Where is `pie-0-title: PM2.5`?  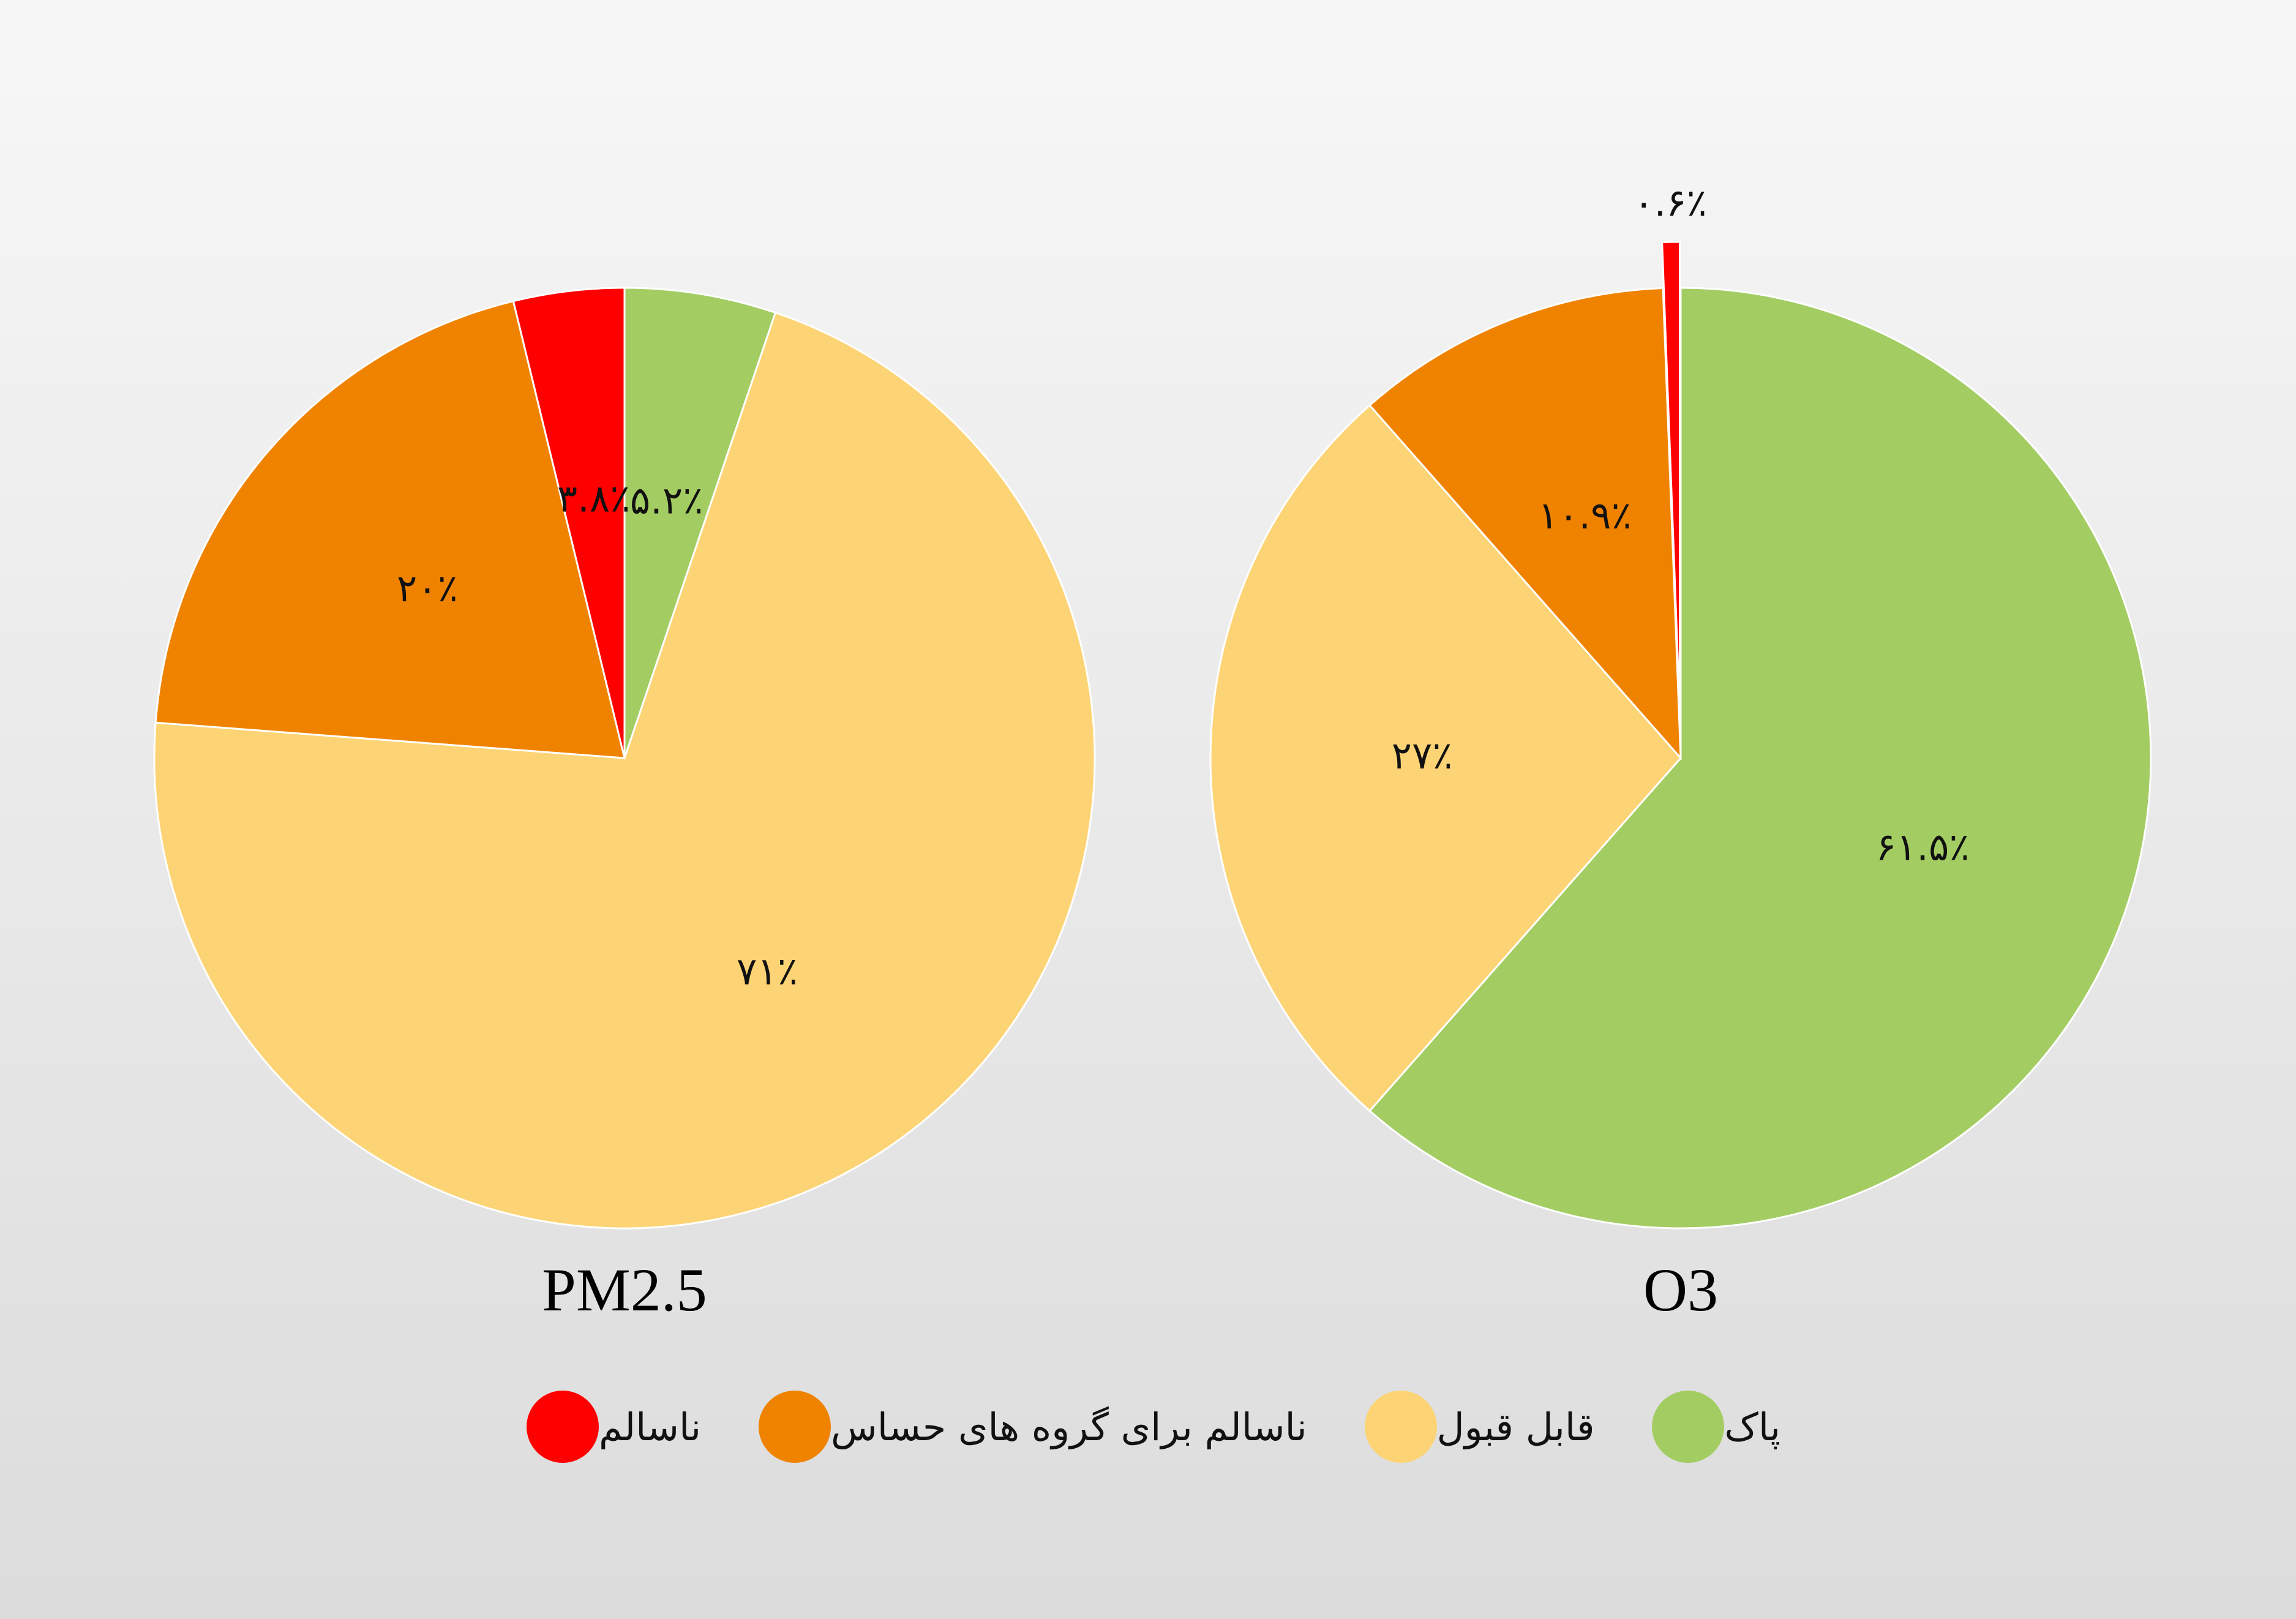
pie-0-title: PM2.5 is located at coordinates (624, 1290).